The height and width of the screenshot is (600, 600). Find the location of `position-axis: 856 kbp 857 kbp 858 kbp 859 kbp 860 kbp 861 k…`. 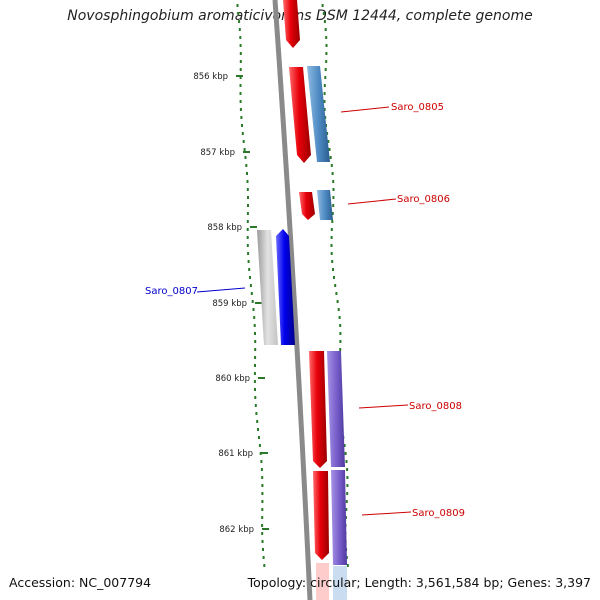

position-axis: 856 kbp 857 kbp 858 kbp 859 kbp 860 kbp 861 k… is located at coordinates (231, 303).